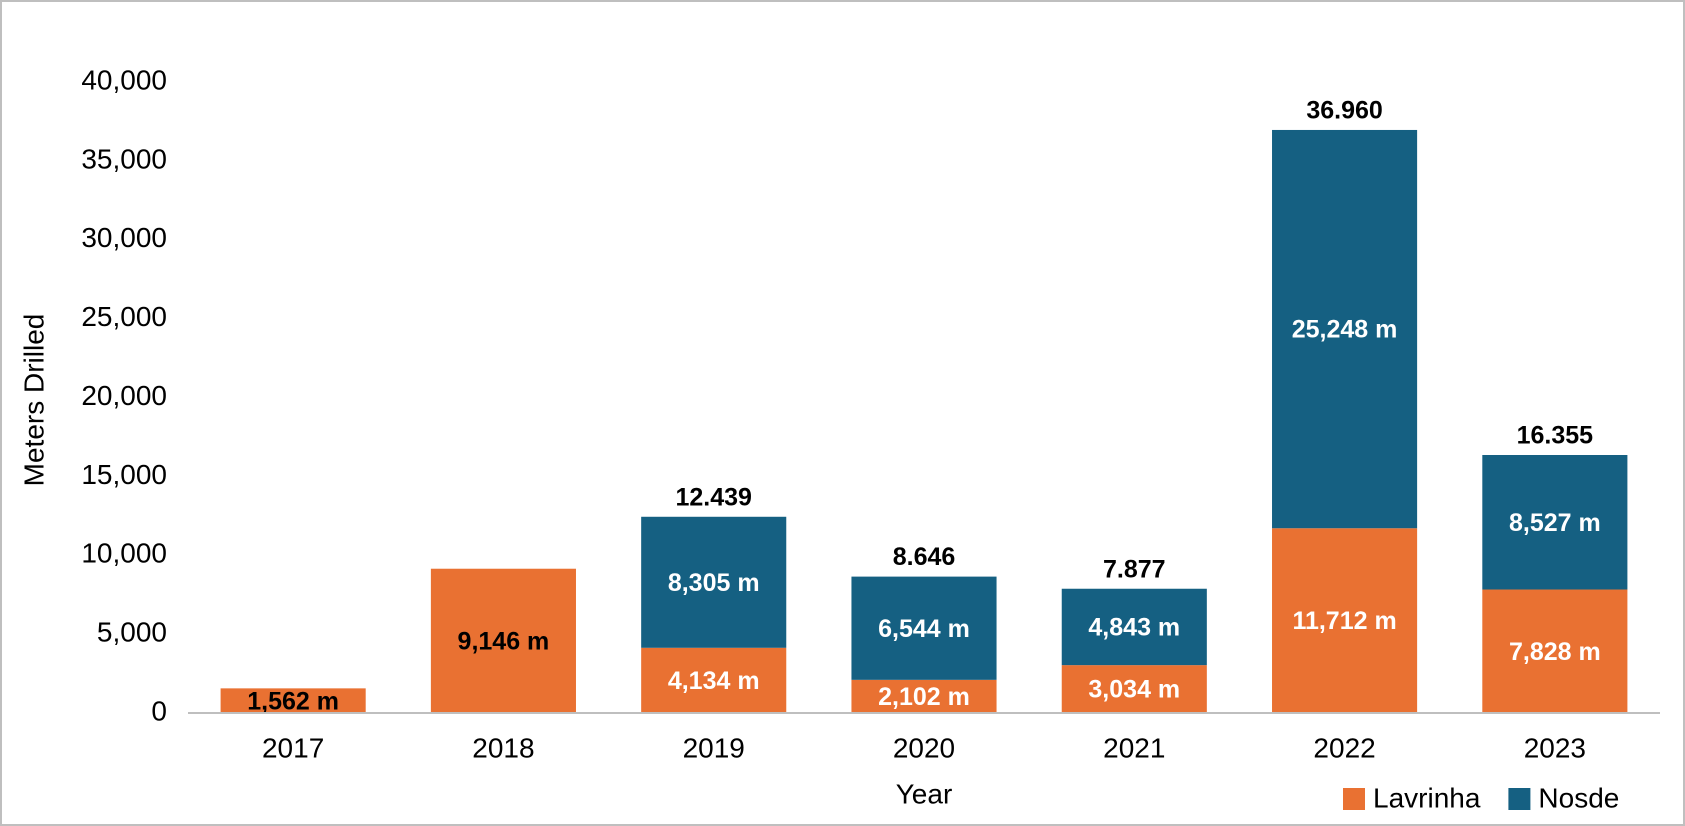 The width and height of the screenshot is (1685, 826). Describe the element at coordinates (159, 710) in the screenshot. I see `y-tick-label: 0` at that location.